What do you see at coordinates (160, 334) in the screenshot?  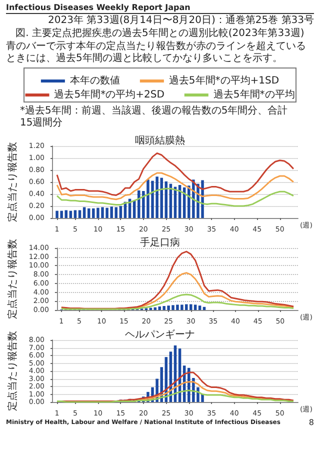 I see `chart-title: ヘルパンギーナ` at bounding box center [160, 334].